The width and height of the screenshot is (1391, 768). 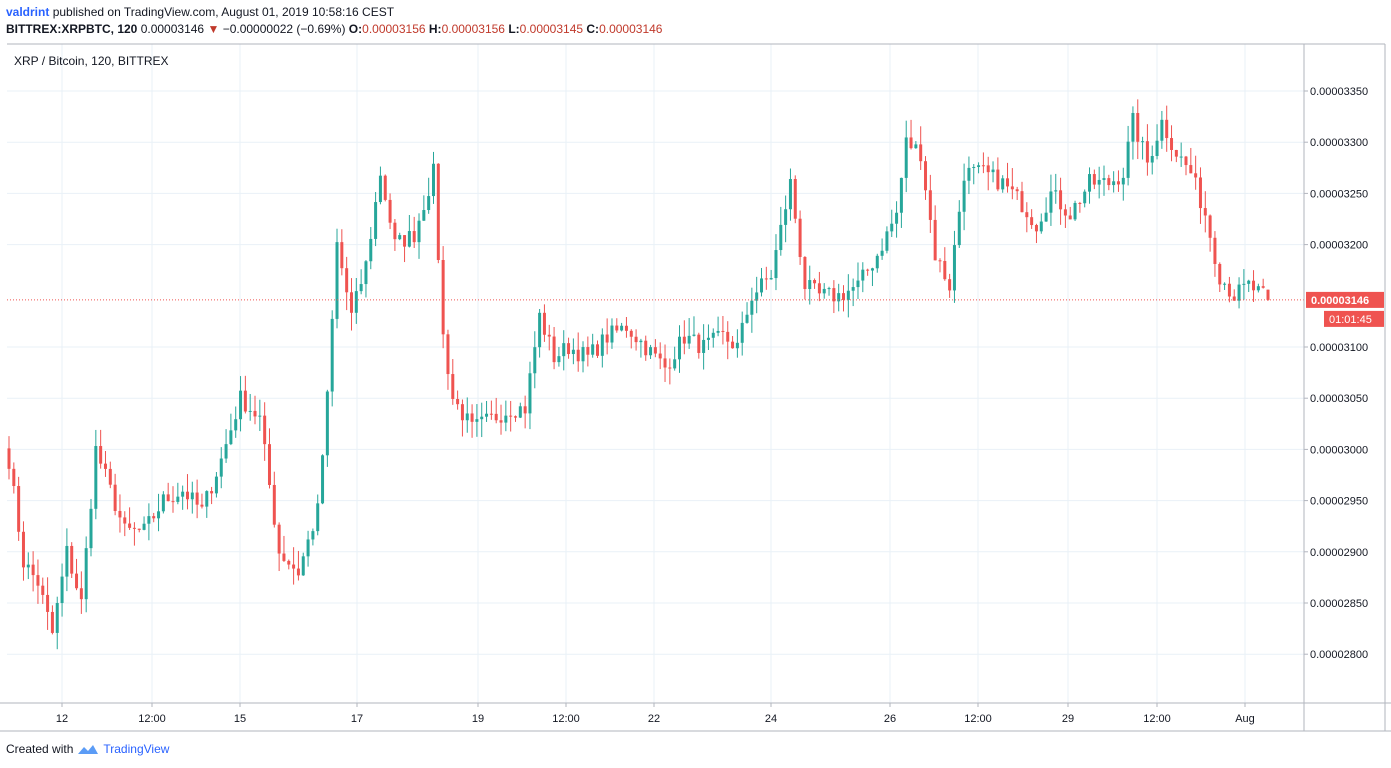 I want to click on time-tick-label: Aug, so click(x=1245, y=719).